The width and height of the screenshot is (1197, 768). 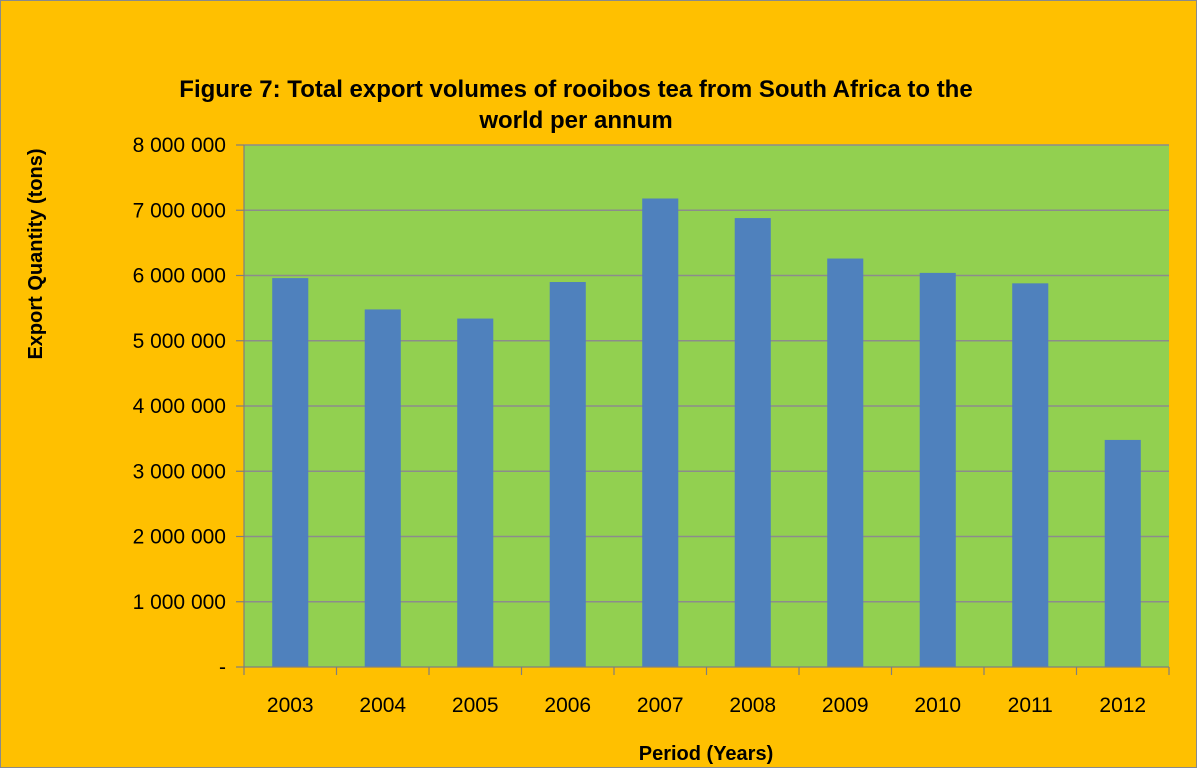 I want to click on y-tick-label: 8 000 000, so click(x=179, y=145).